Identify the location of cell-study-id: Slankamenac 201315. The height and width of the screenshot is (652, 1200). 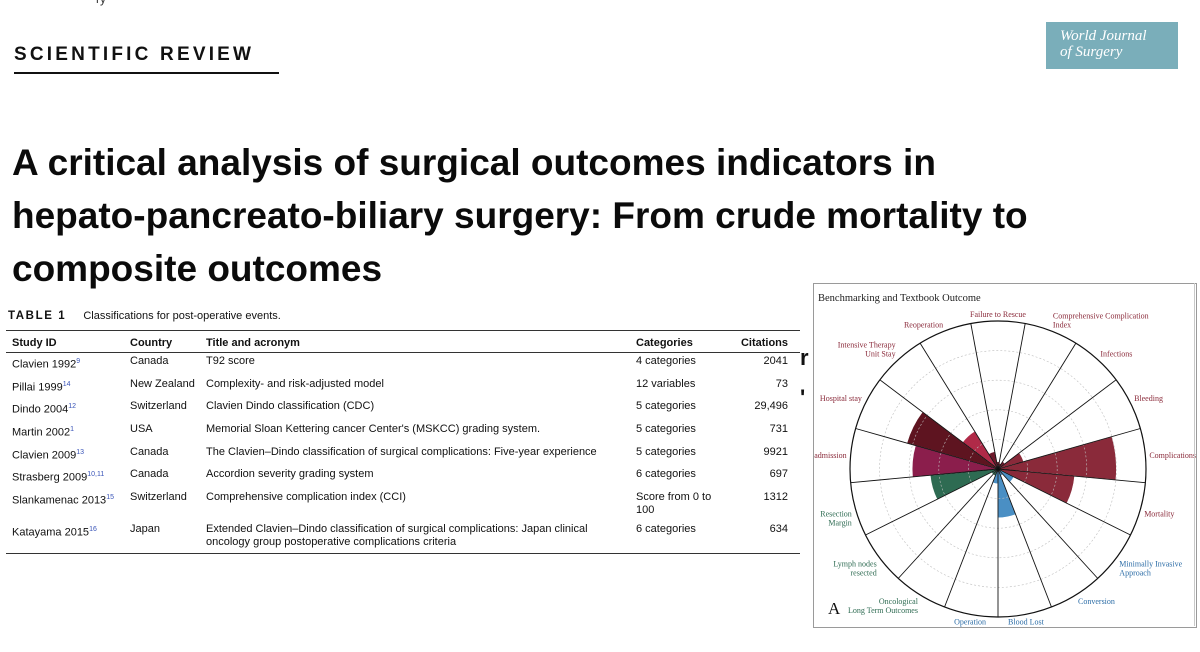
(65, 505).